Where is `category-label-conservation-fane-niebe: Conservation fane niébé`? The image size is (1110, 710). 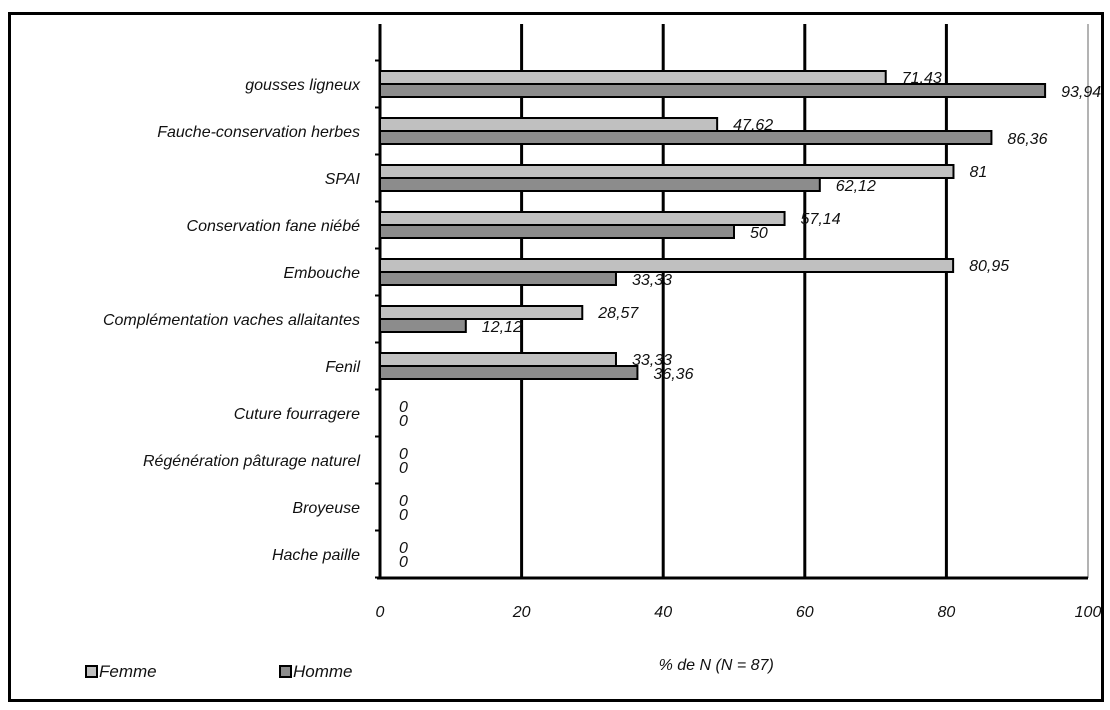
category-label-conservation-fane-niebe: Conservation fane niébé is located at coordinates (274, 226).